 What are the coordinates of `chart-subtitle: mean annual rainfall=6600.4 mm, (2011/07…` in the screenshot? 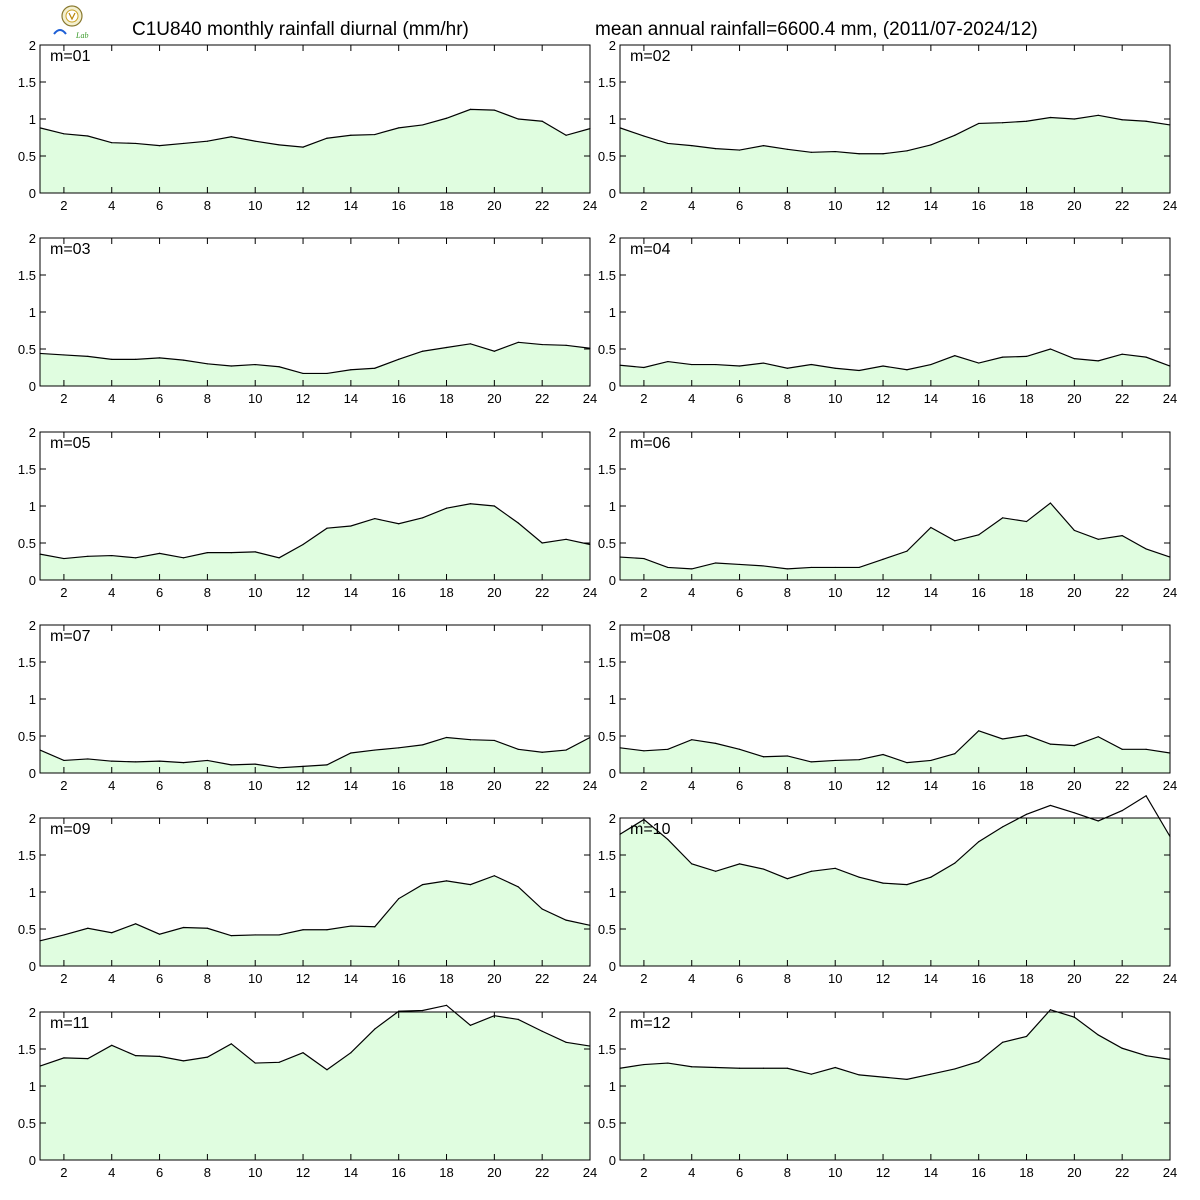 It's located at (816, 29).